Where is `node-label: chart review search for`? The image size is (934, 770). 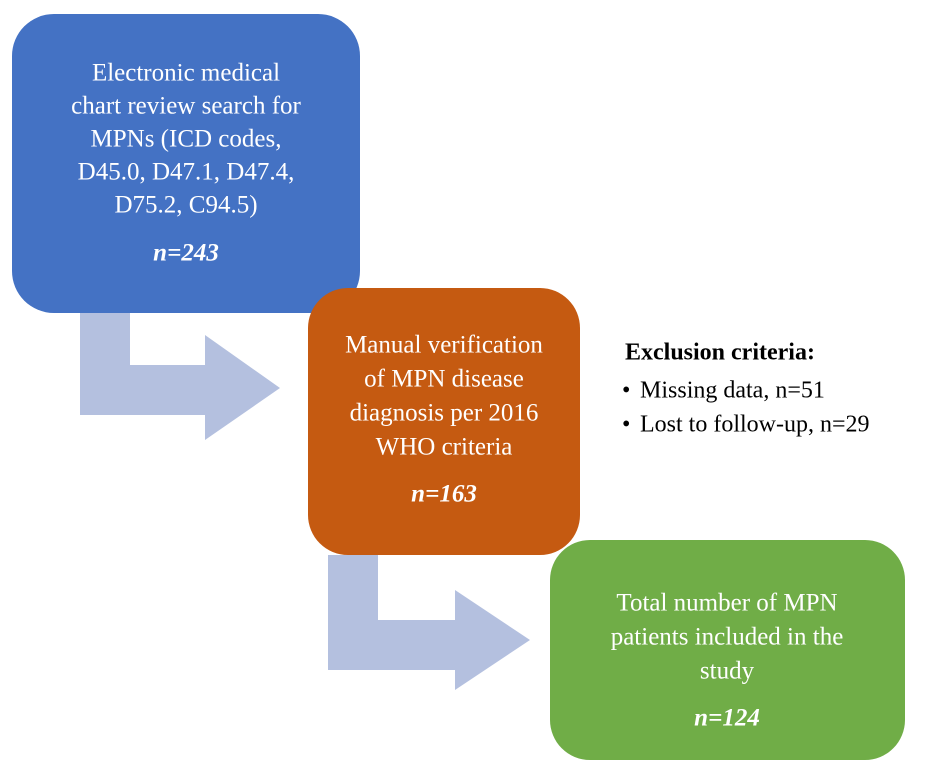 node-label: chart review search for is located at coordinates (186, 106).